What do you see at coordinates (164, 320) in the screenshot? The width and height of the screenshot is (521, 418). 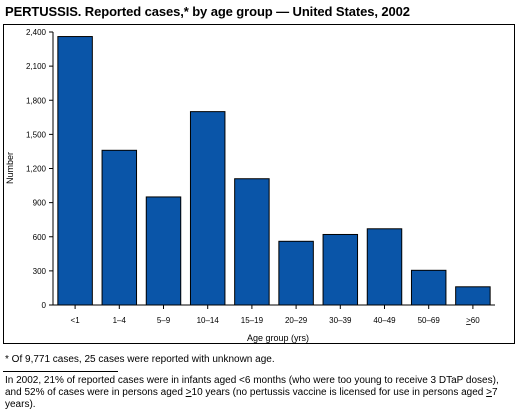 I see `x-tick-label: 5–9` at bounding box center [164, 320].